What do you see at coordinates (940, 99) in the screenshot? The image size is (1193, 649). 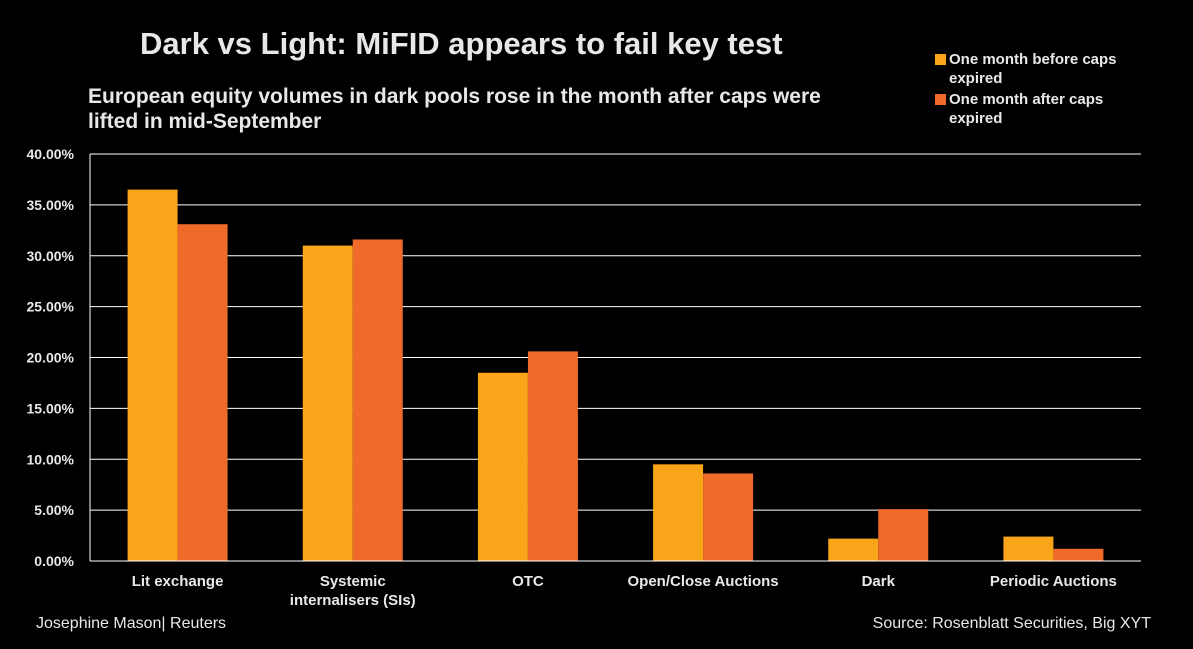 I see `legend-swatch-after` at bounding box center [940, 99].